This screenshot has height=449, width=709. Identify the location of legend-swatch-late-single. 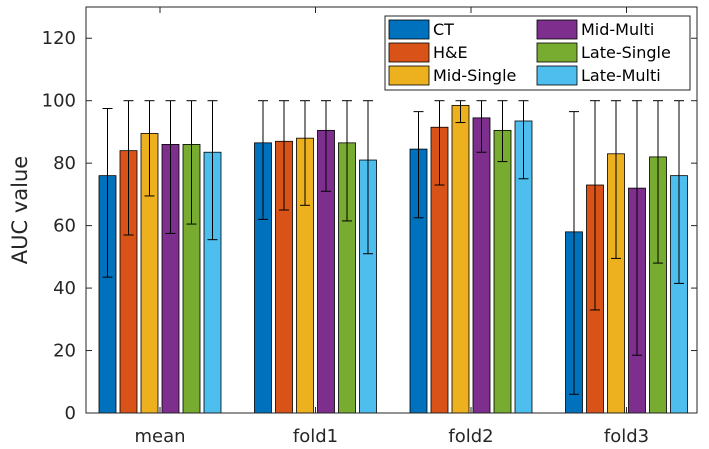
(557, 52).